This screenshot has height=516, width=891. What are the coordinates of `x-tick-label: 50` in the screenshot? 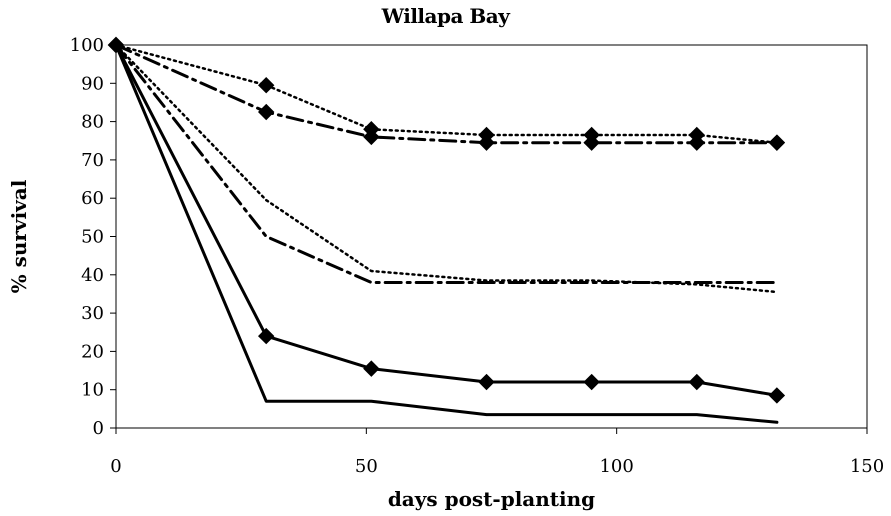 It's located at (366, 466).